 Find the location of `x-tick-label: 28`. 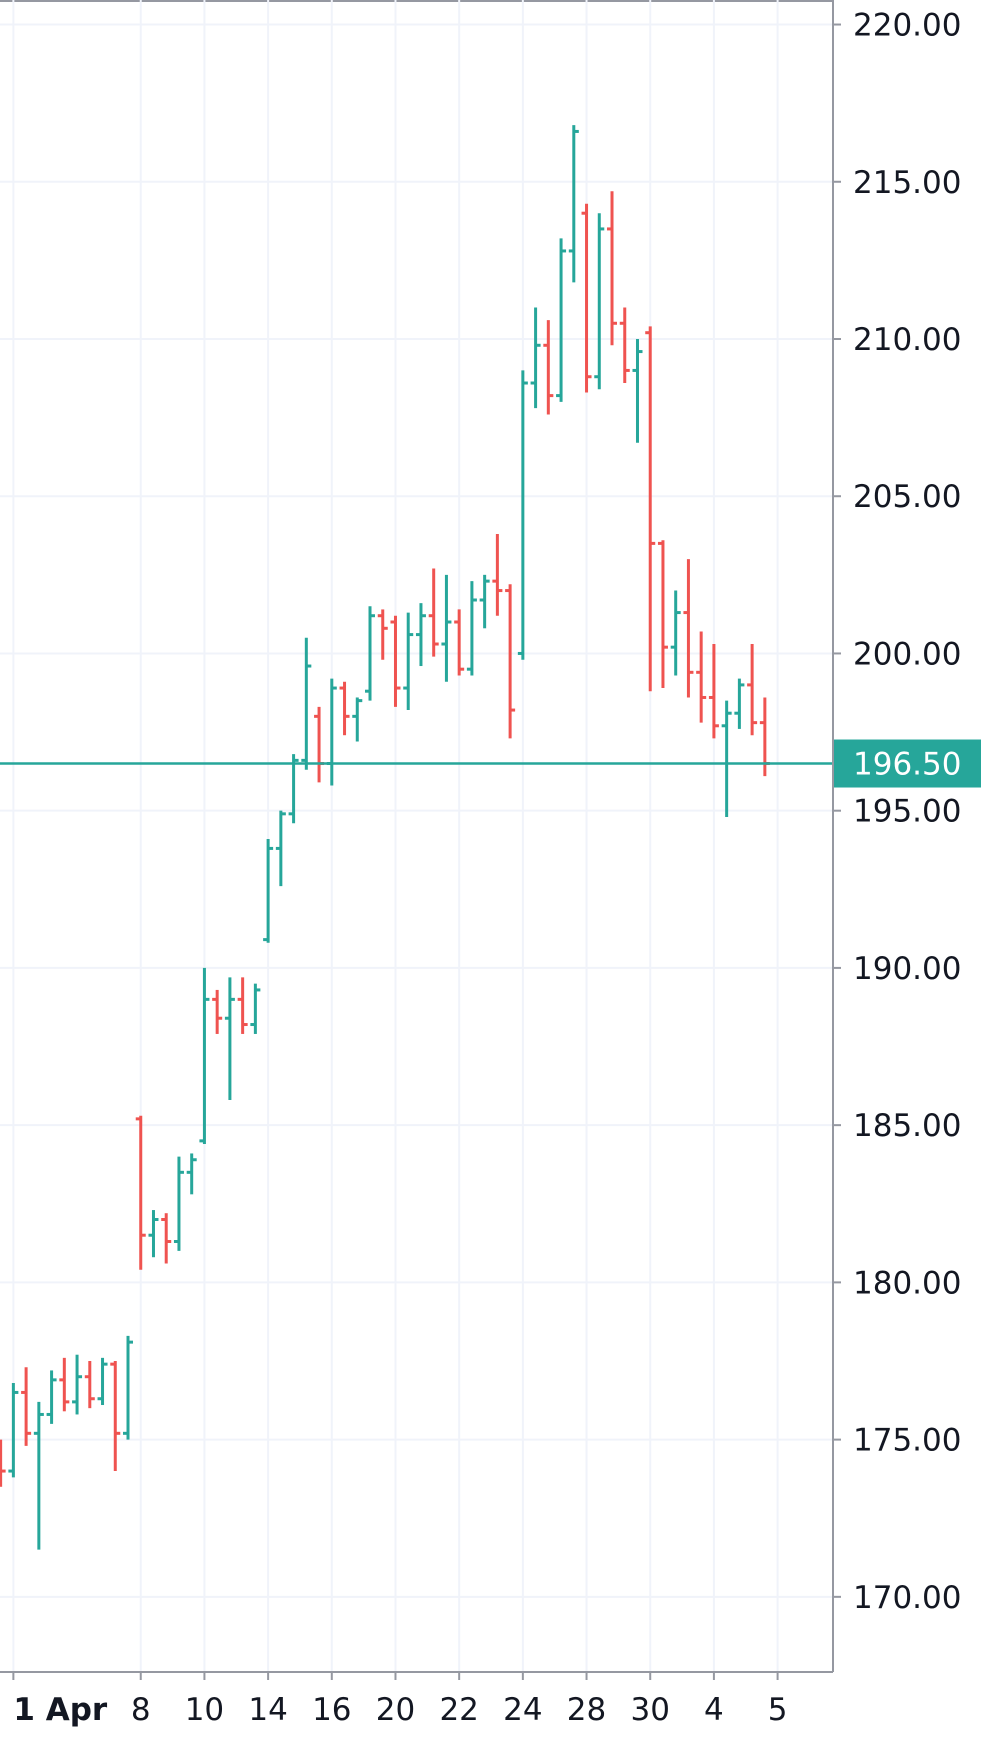

x-tick-label: 28 is located at coordinates (586, 1710).